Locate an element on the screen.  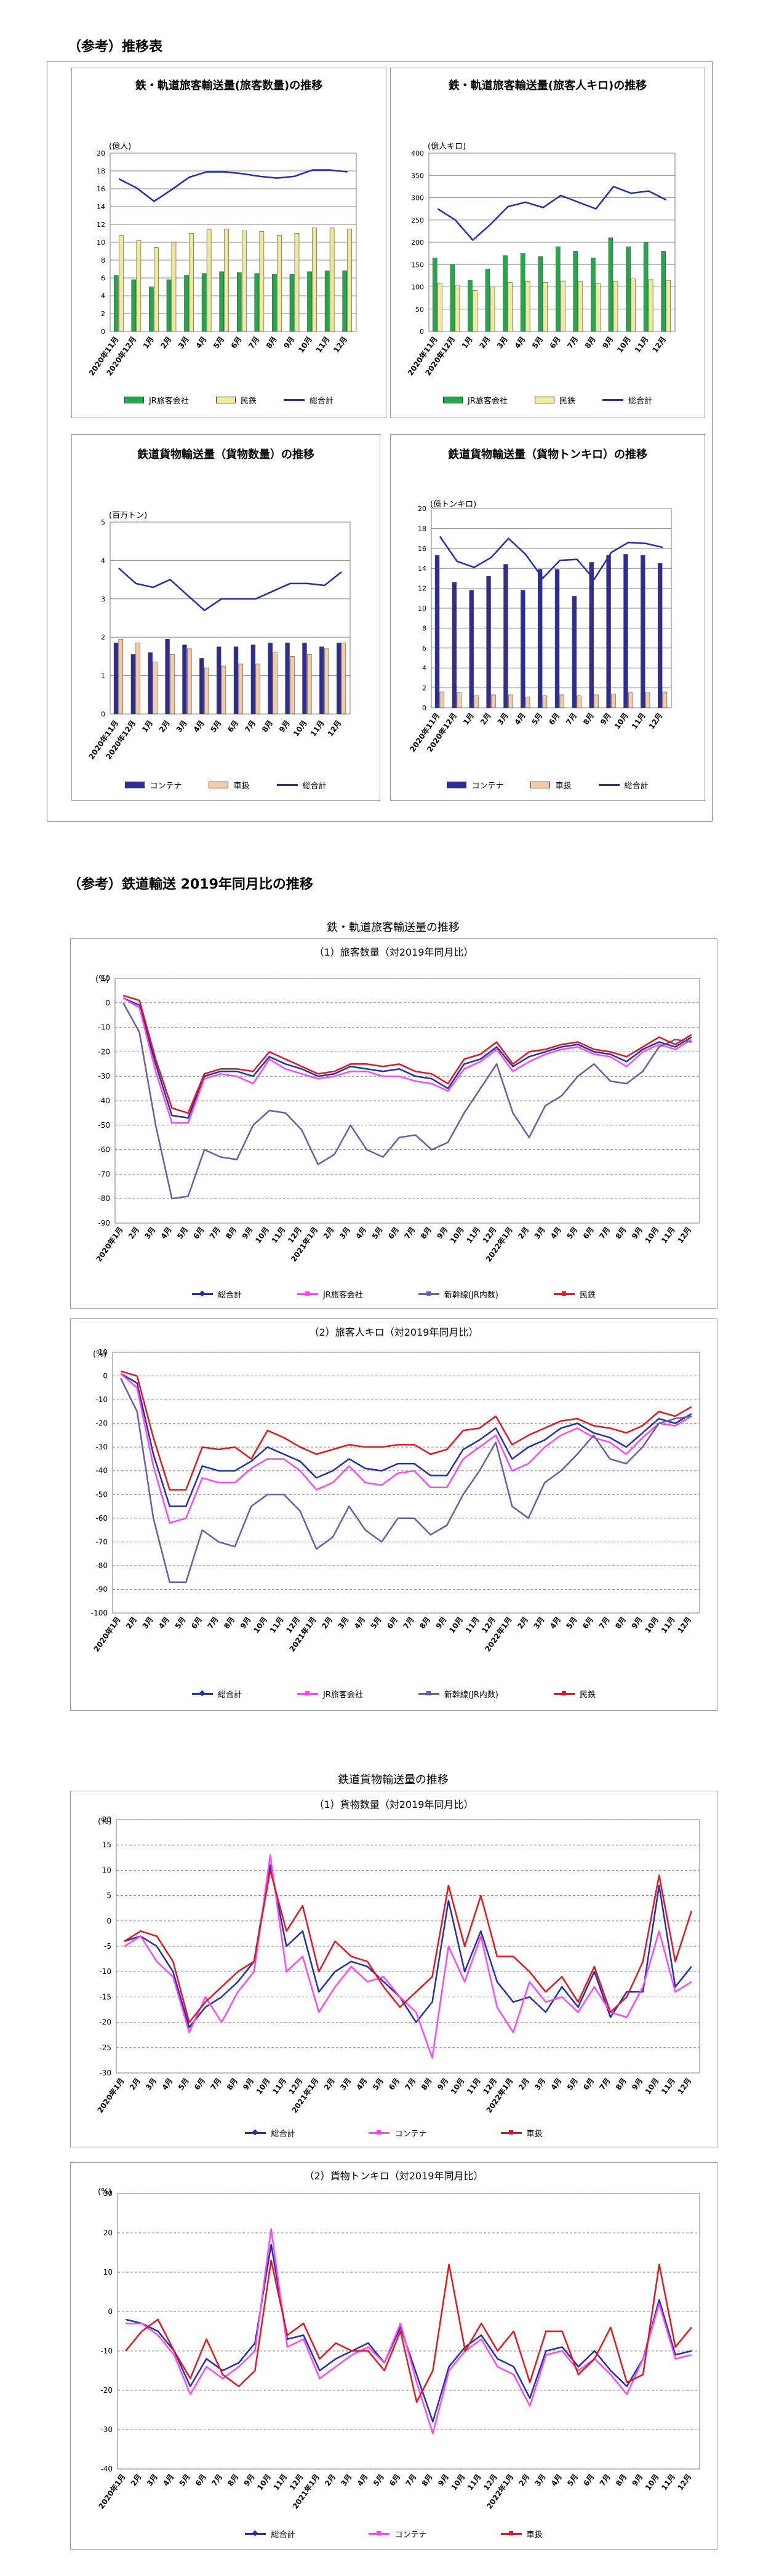
y-tick-label: 2 is located at coordinates (103, 637).